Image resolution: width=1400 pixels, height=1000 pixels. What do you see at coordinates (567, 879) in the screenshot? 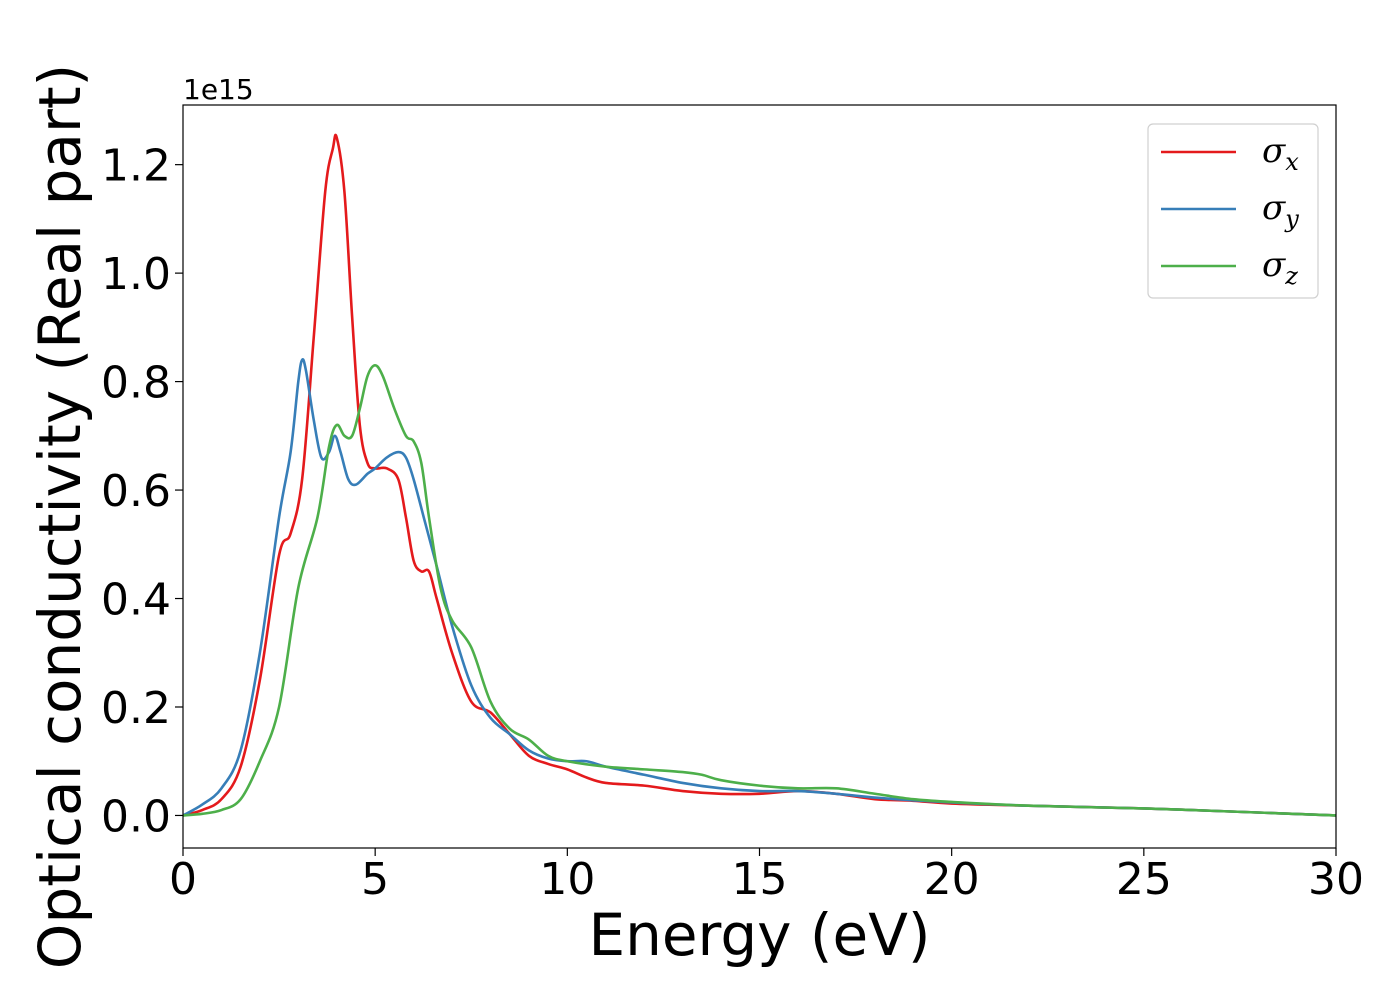
I see `x-tick-label: 10` at bounding box center [567, 879].